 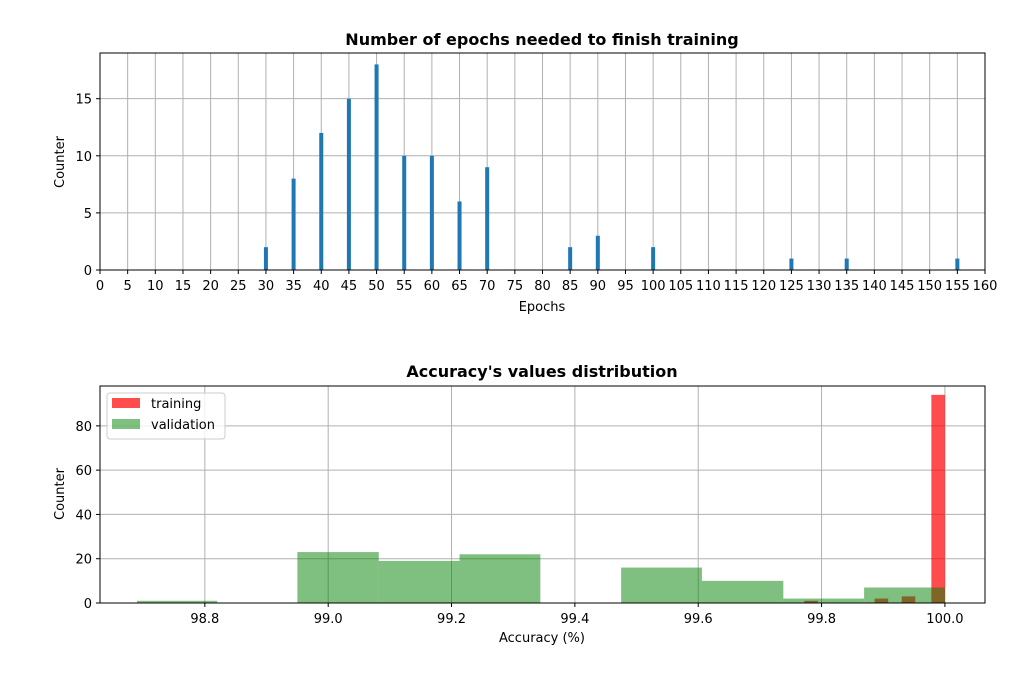 What do you see at coordinates (459, 286) in the screenshot?
I see `x-tick-label: 65` at bounding box center [459, 286].